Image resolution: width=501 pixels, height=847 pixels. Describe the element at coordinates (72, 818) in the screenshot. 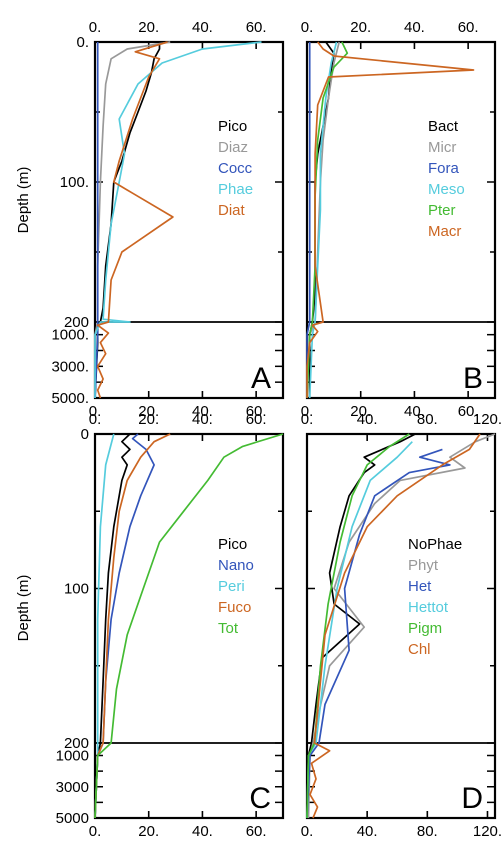

I see `y-tick-label: 5000` at that location.